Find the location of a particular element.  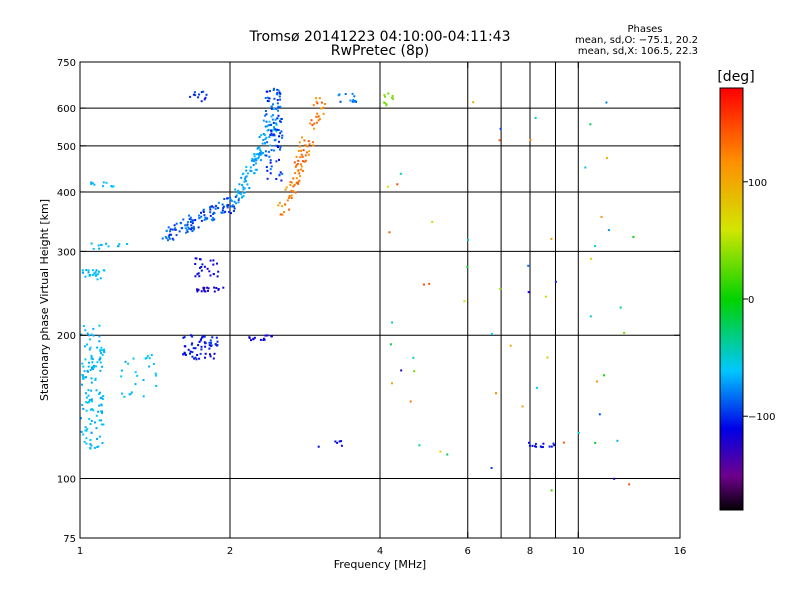

colorbar-tick-label: −100 is located at coordinates (761, 417).